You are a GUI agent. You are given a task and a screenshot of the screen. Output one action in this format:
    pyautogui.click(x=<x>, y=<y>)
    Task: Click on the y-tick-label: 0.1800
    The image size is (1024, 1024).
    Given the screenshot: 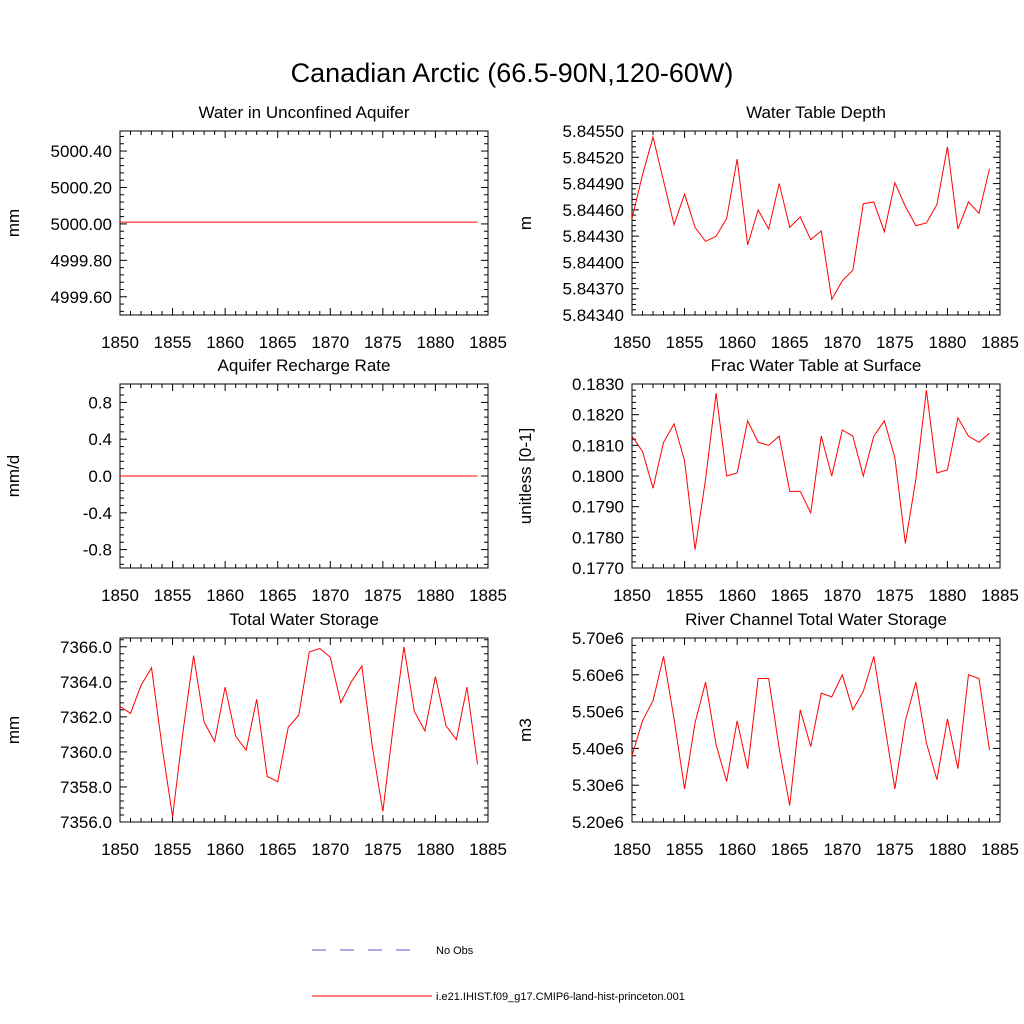 What is the action you would take?
    pyautogui.click(x=598, y=476)
    